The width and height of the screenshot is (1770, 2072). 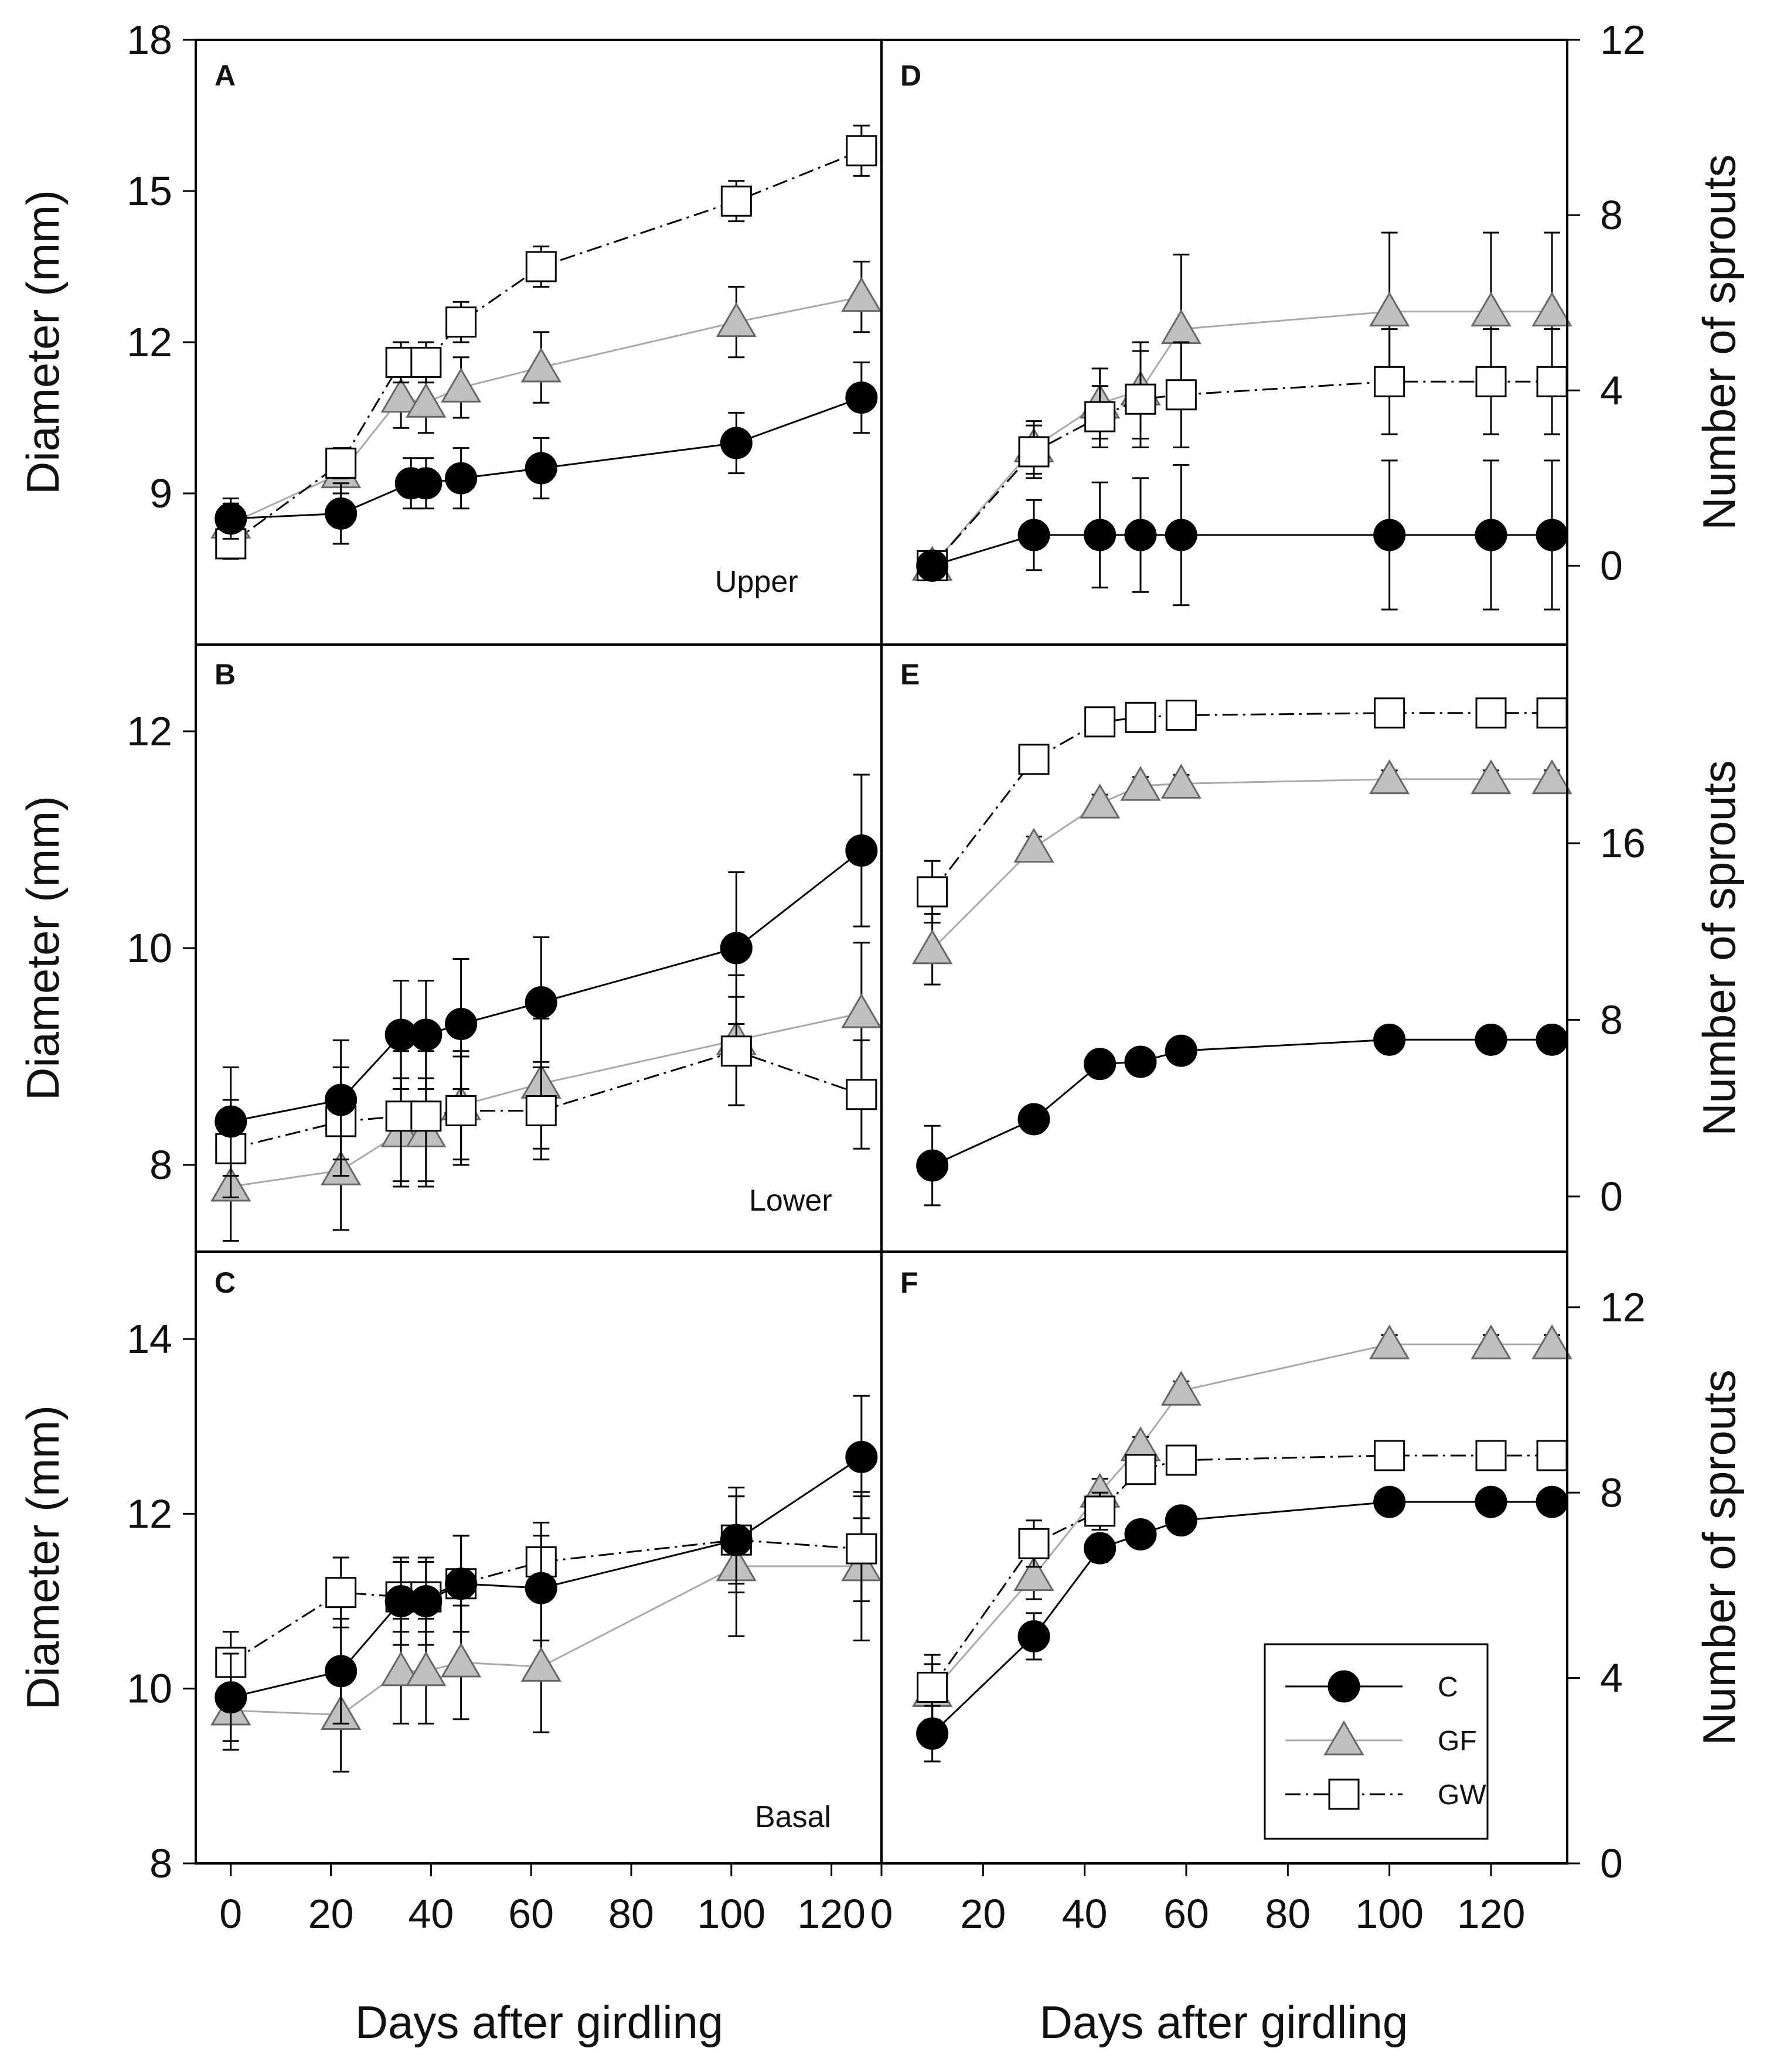 What do you see at coordinates (910, 75) in the screenshot?
I see `panel-label-d: D` at bounding box center [910, 75].